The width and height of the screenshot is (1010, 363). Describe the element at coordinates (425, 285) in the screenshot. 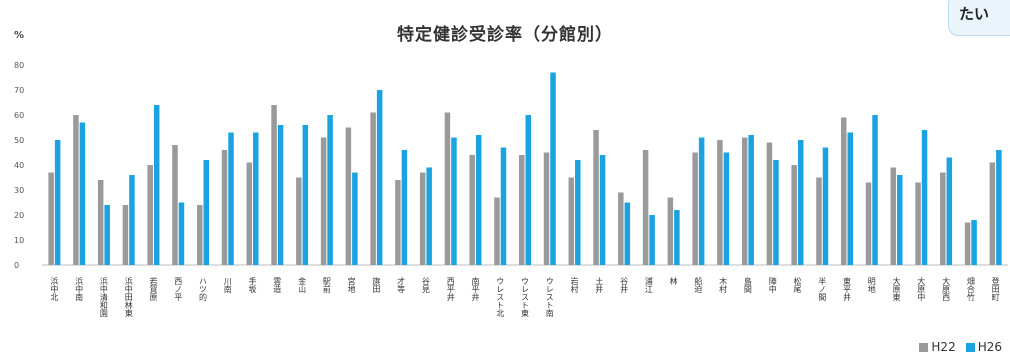

I see `x-tick-label: 谷見` at that location.